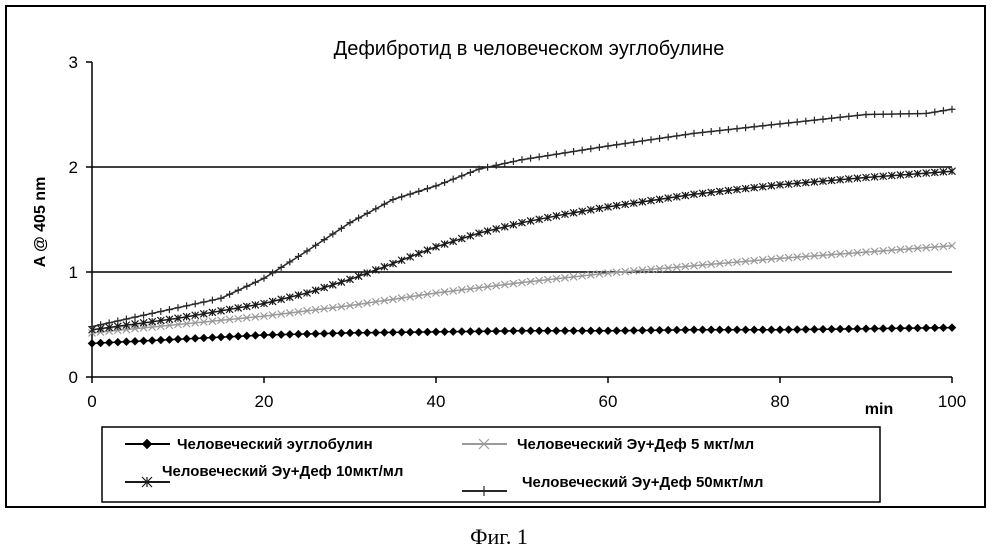 Image resolution: width=998 pixels, height=554 pixels. Describe the element at coordinates (608, 401) in the screenshot. I see `x-tick-label: 60` at that location.